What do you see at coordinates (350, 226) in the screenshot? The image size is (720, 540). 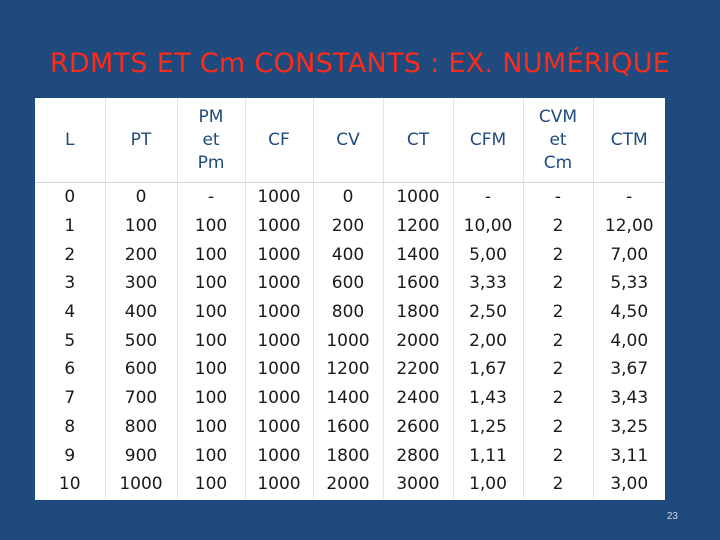 I see `table-row: 1 100 100 1000 200 1200 10,00 2 12,00` at bounding box center [350, 226].